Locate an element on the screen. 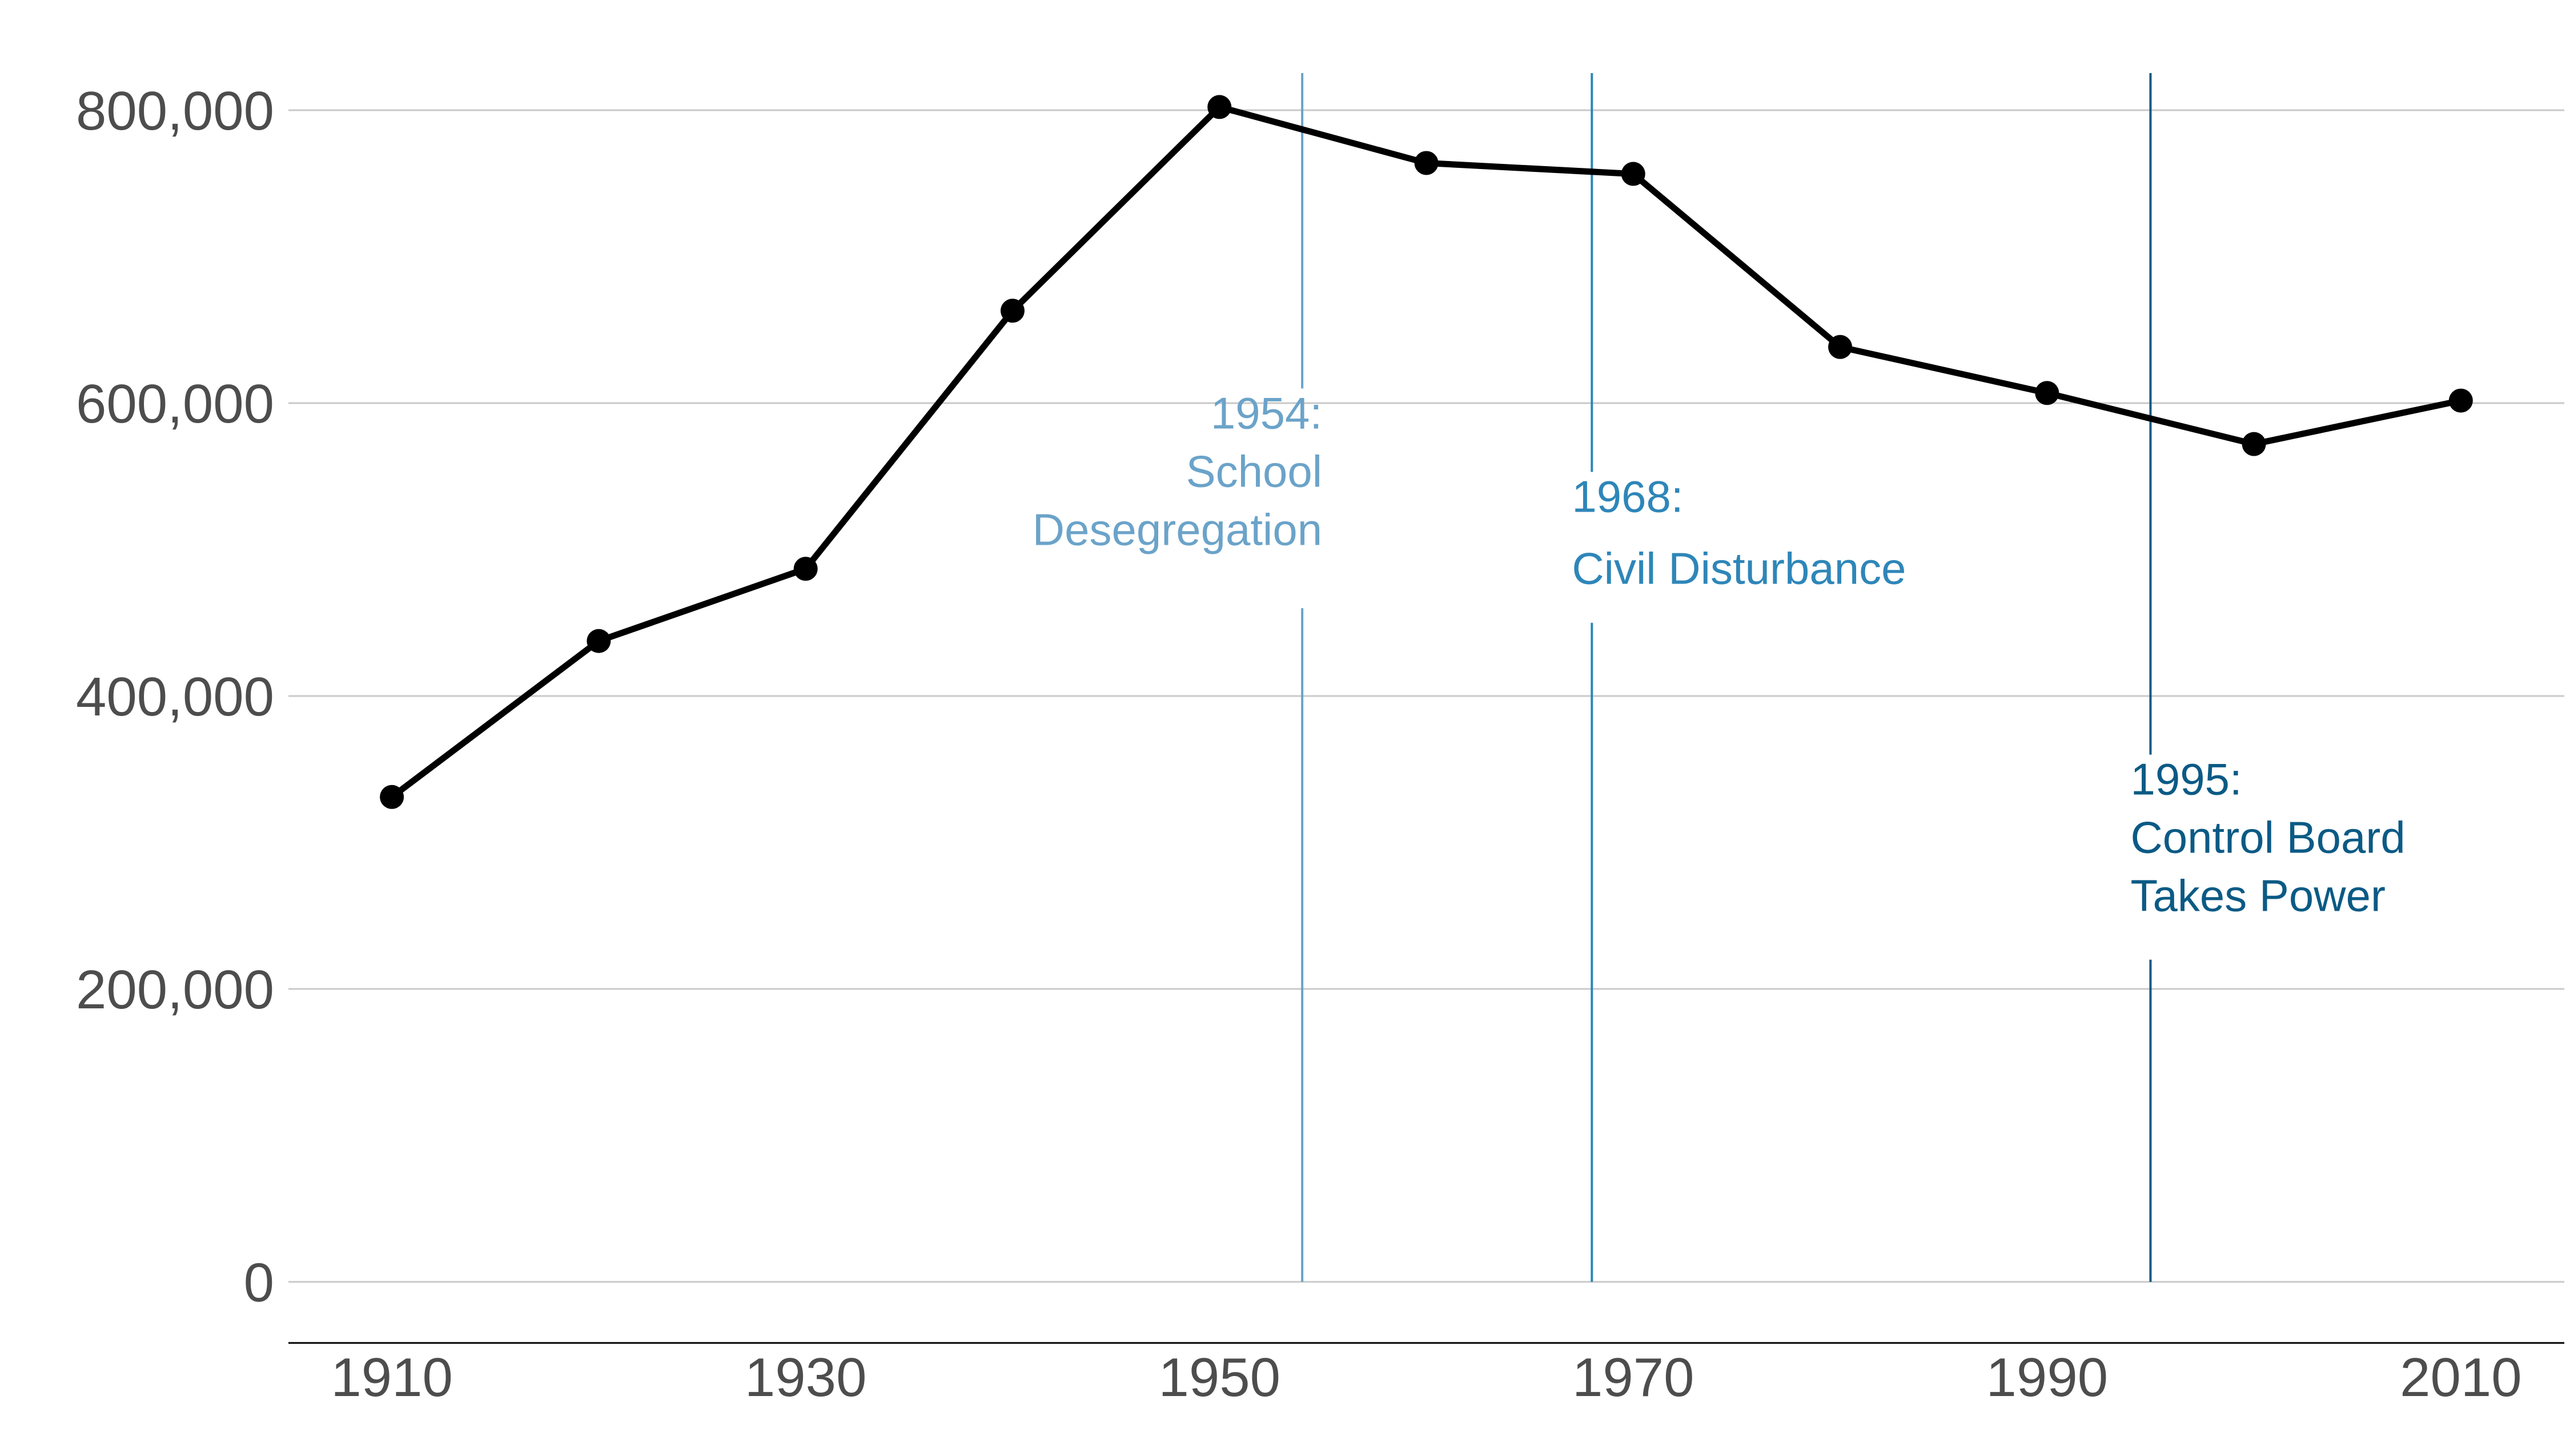 Image resolution: width=2570 pixels, height=1456 pixels. x-tick-label: 1950 is located at coordinates (1219, 1377).